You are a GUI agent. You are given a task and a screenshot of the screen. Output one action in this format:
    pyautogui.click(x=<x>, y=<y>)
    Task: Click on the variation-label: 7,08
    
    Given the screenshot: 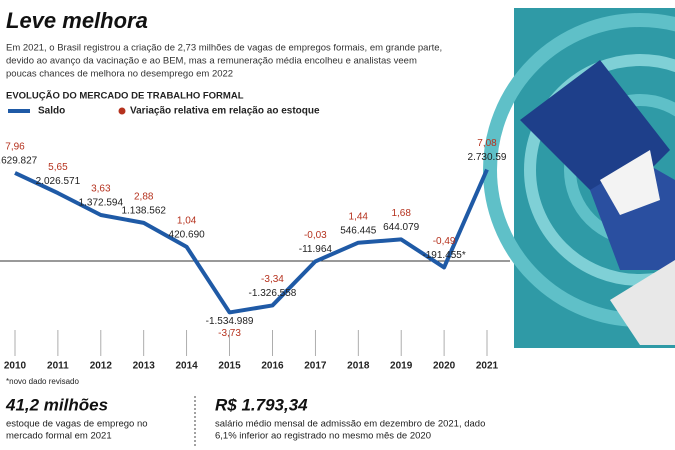 What is the action you would take?
    pyautogui.click(x=487, y=143)
    